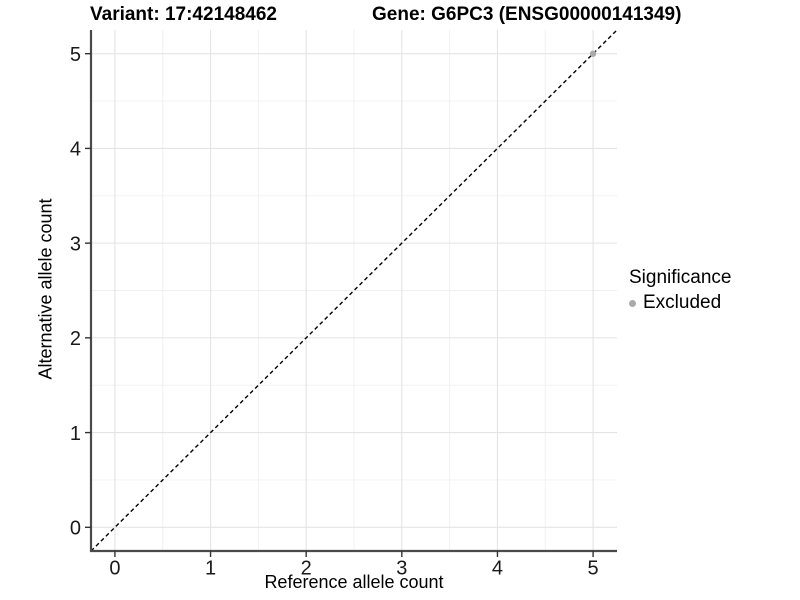  I want to click on y-tick-label: 0, so click(75, 529).